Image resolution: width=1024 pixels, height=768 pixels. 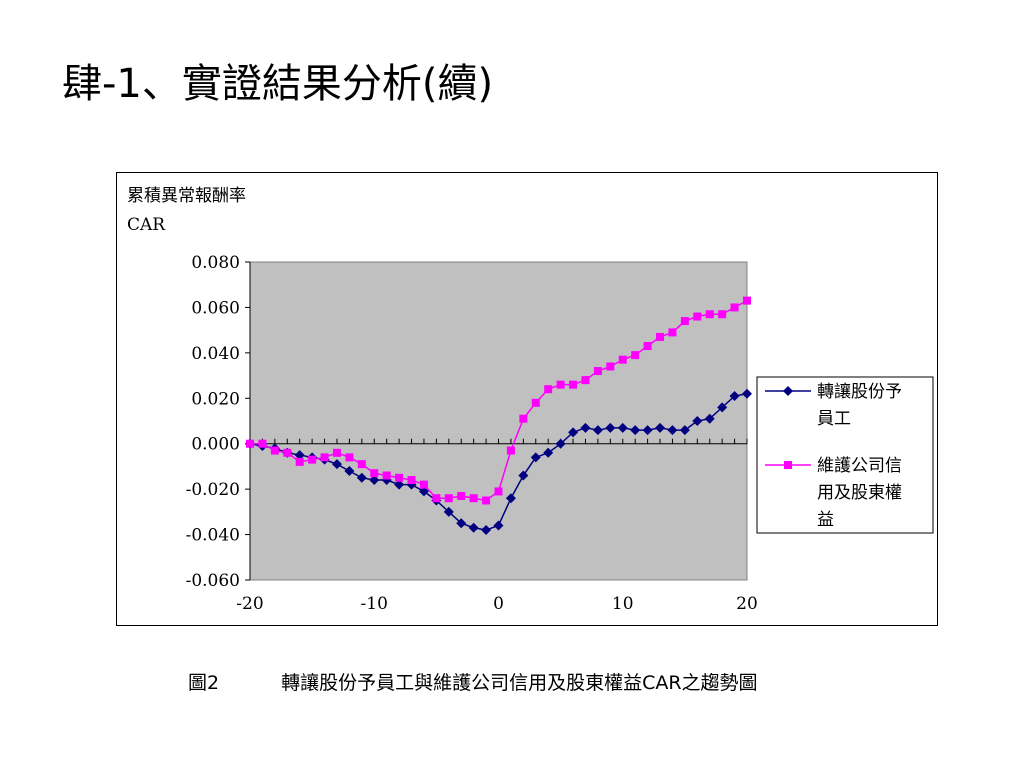 I want to click on legend-label: 員工, so click(x=834, y=419).